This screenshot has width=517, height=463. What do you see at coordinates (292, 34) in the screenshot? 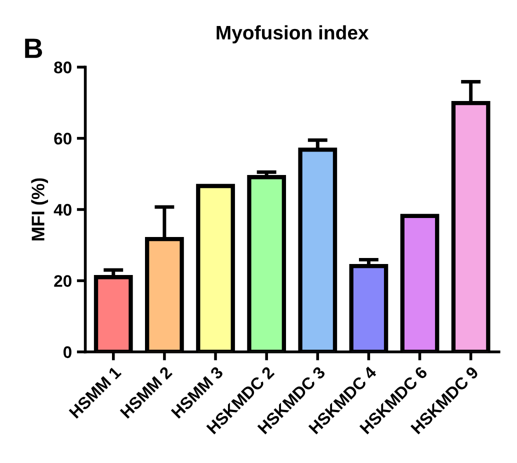
I see `chart-title: Myofusion index` at bounding box center [292, 34].